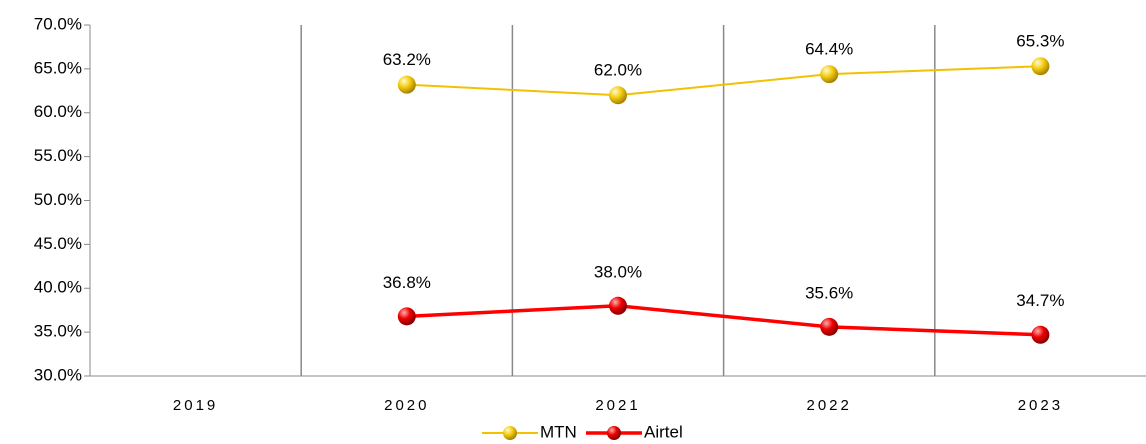 The height and width of the screenshot is (444, 1146). What do you see at coordinates (58, 111) in the screenshot?
I see `y-tick-label: 60.0%` at bounding box center [58, 111].